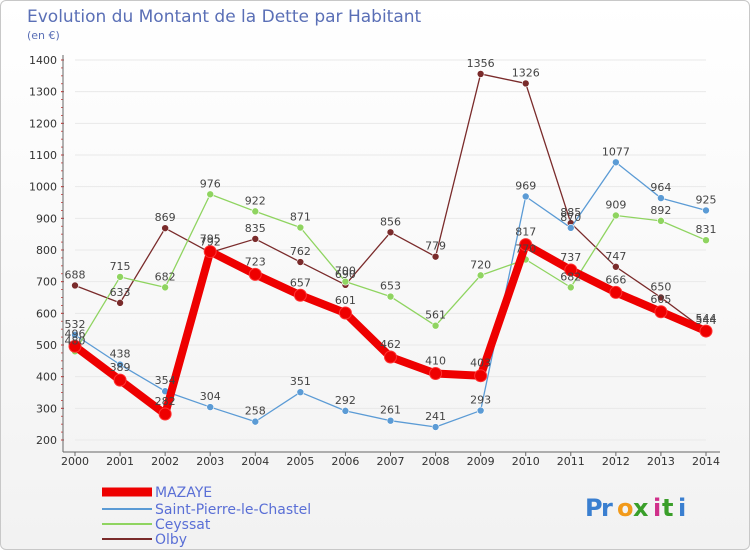 This screenshot has height=550, width=750. I want to click on data-label-mazaye: 462, so click(390, 344).